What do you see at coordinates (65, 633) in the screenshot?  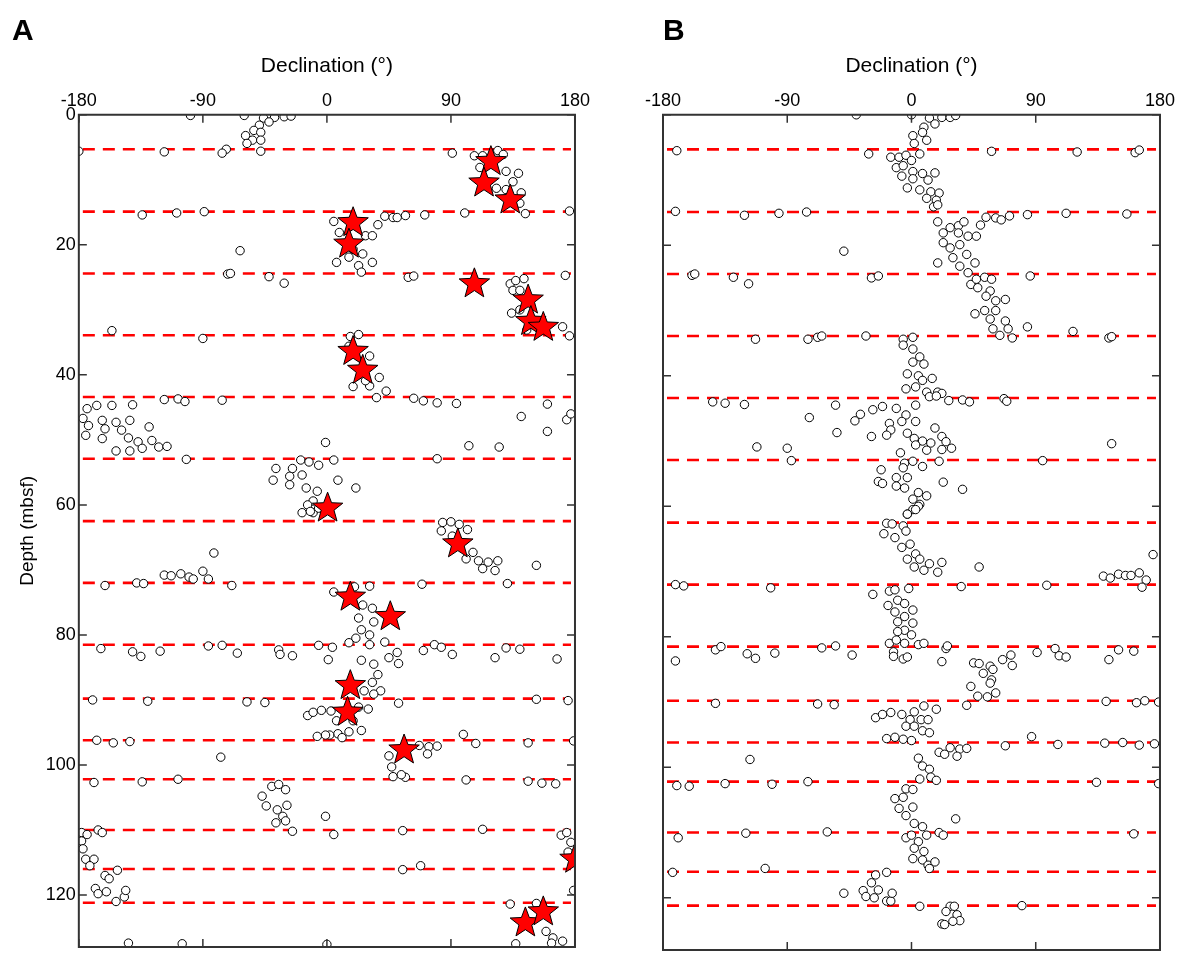 I see `y-tick-label: 80` at bounding box center [65, 633].